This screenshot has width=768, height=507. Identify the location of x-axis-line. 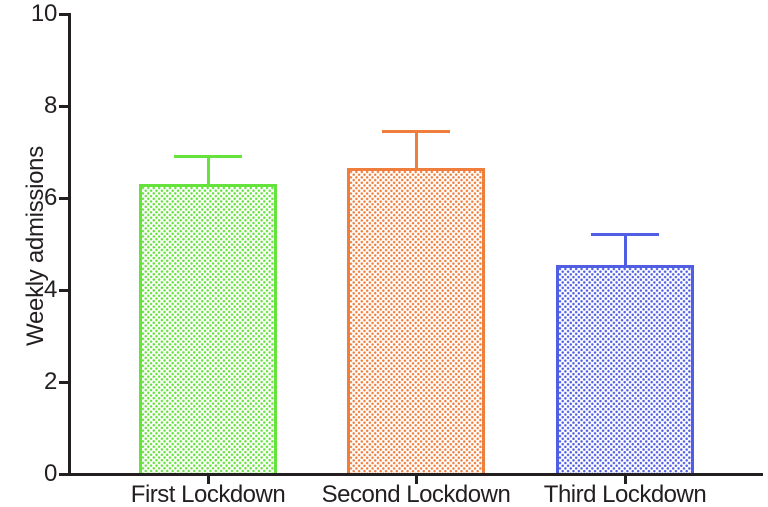
(415, 474).